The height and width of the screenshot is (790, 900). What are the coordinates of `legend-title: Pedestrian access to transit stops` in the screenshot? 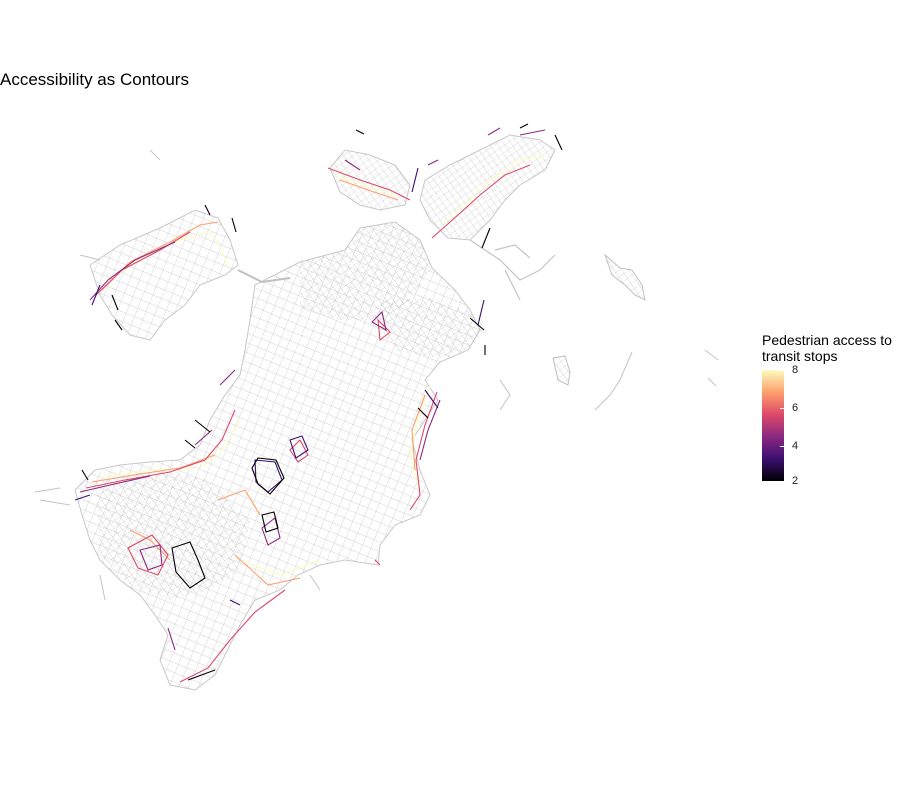 It's located at (831, 348).